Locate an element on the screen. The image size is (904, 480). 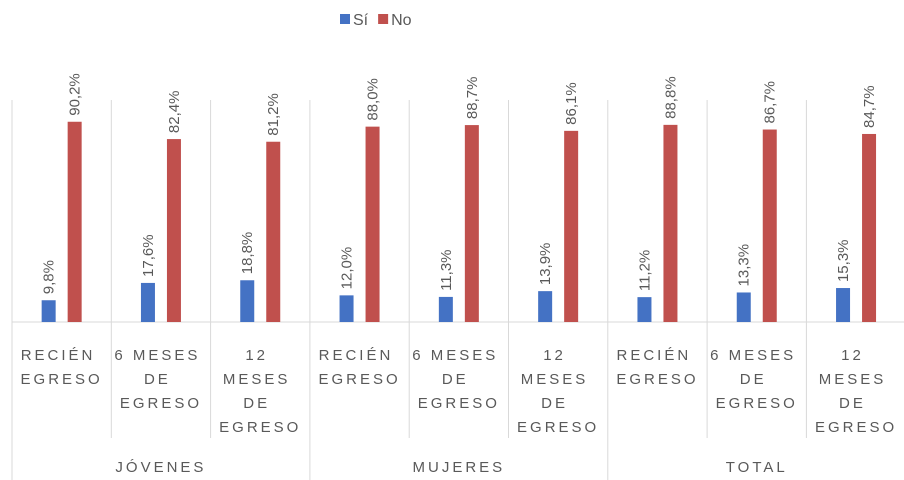
data-label: 84,7% is located at coordinates (869, 106).